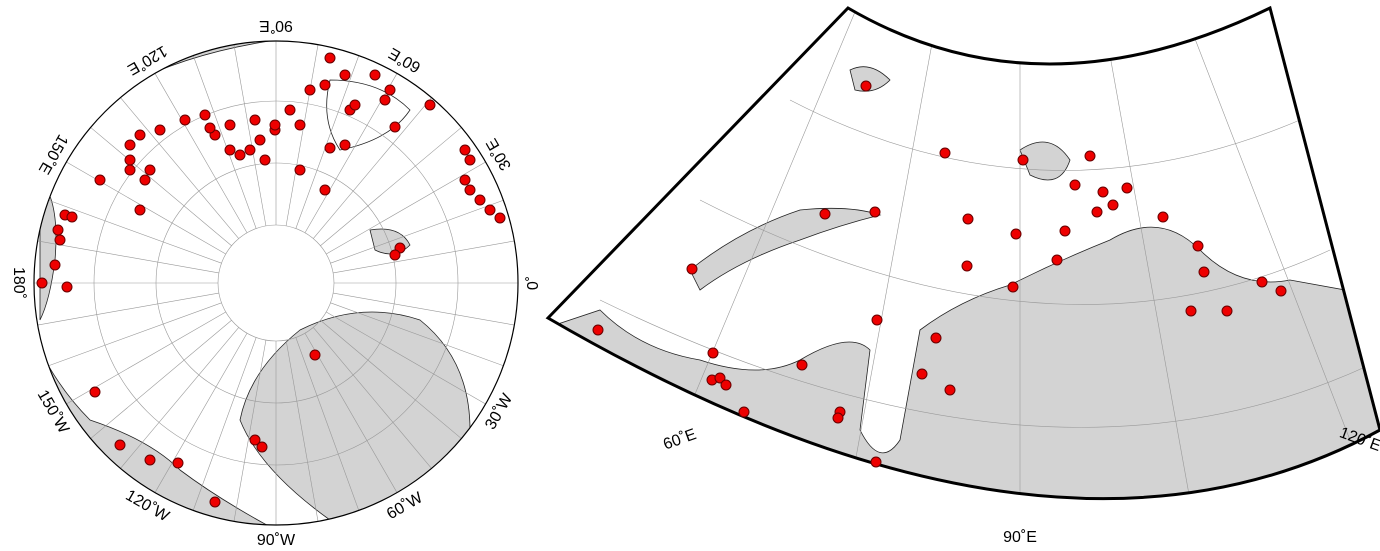 This screenshot has height=551, width=1380. What do you see at coordinates (1020, 537) in the screenshot?
I see `longitude-label: 90˚E` at bounding box center [1020, 537].